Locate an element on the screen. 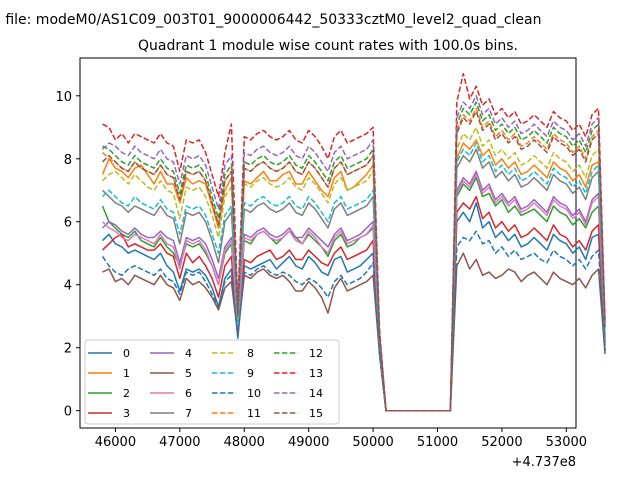 This screenshot has width=640, height=480. legend-label-5: 5 is located at coordinates (188, 373).